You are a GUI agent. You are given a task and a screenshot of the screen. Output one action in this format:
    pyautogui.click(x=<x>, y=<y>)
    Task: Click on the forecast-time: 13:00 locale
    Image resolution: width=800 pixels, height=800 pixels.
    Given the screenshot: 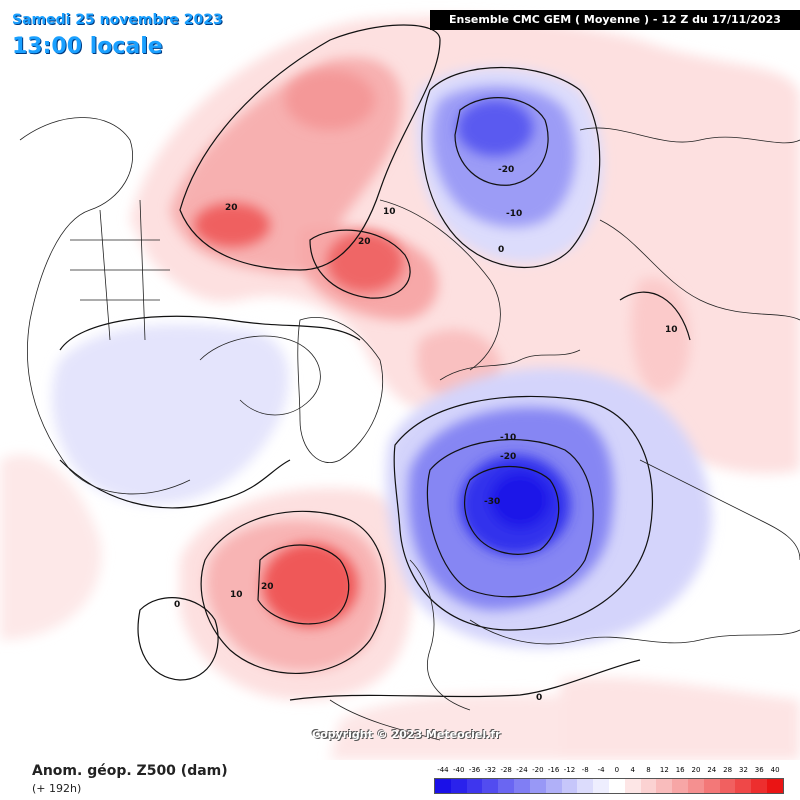 What is the action you would take?
    pyautogui.click(x=87, y=46)
    